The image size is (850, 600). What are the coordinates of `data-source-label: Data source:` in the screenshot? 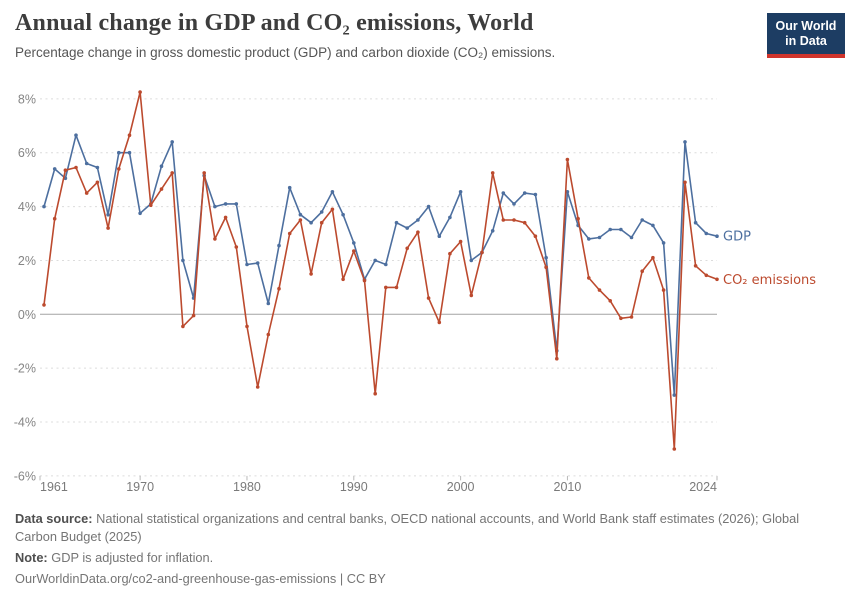 It's located at (54, 518).